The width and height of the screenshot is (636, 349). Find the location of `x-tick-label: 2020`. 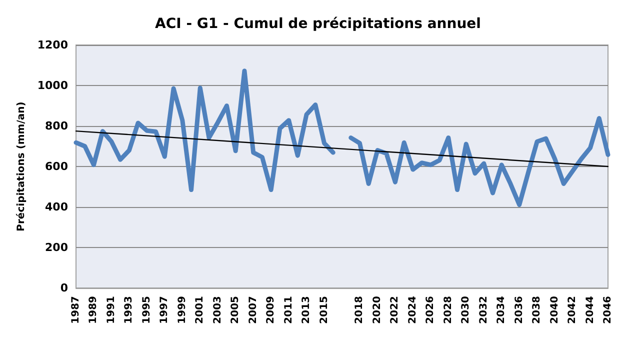

x-tick-label: 2020 is located at coordinates (377, 310).